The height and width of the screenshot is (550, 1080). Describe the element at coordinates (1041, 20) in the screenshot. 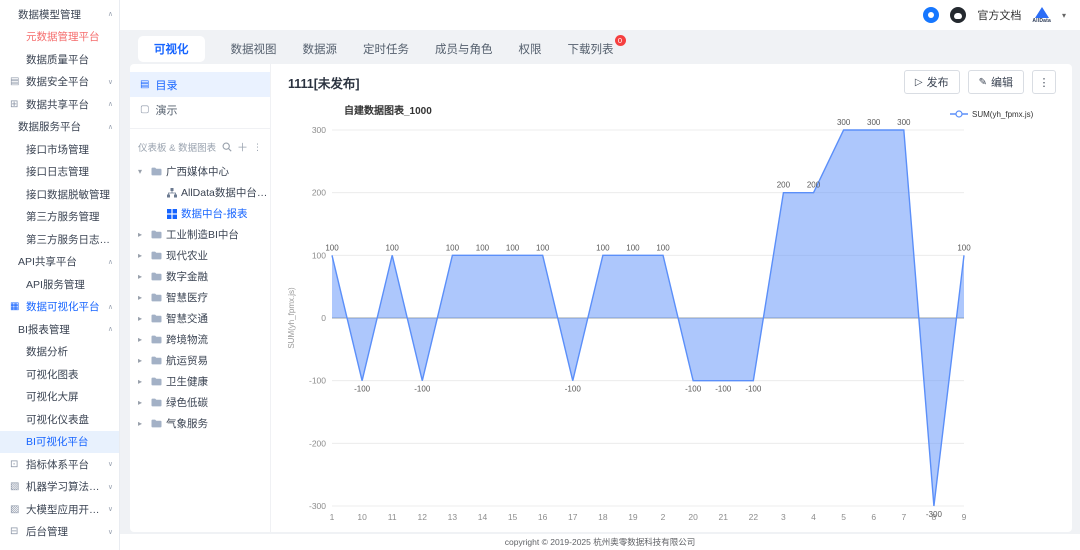

I see `brand-name: AllData` at that location.